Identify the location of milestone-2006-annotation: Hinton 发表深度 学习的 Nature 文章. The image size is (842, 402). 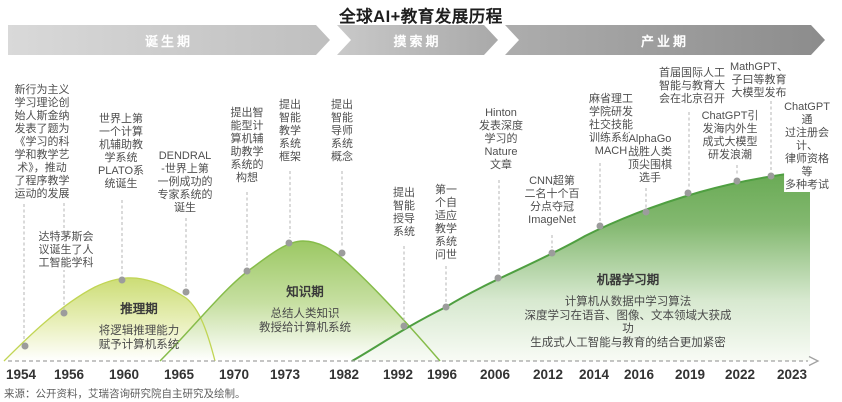
(501, 139).